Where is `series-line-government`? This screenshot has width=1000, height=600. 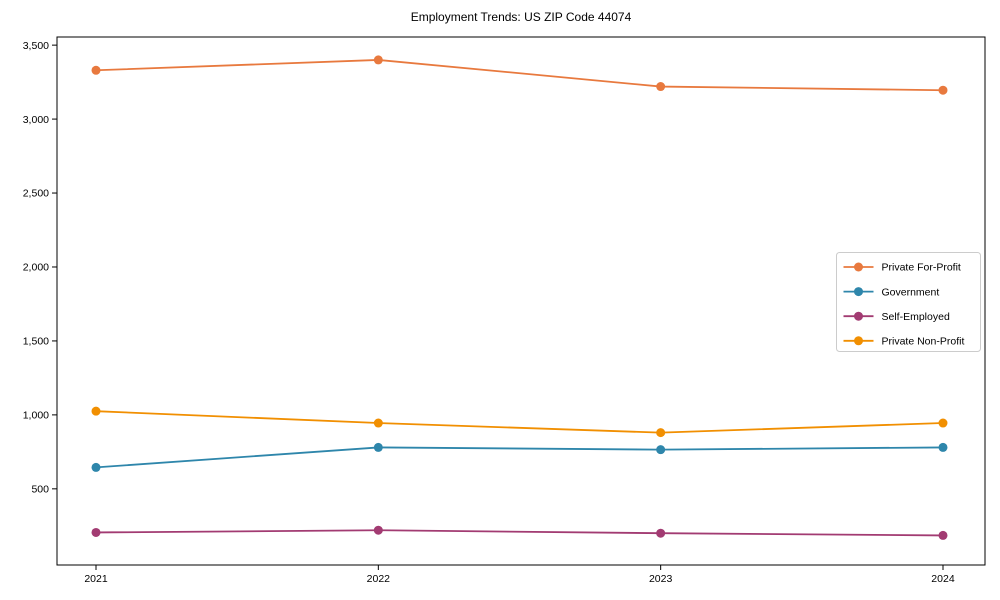
series-line-government is located at coordinates (519, 457).